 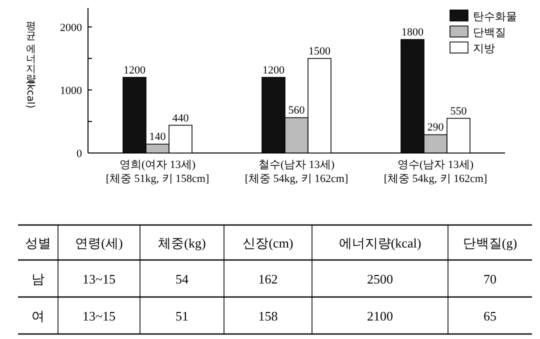 What do you see at coordinates (182, 316) in the screenshot?
I see `text: 51` at bounding box center [182, 316].